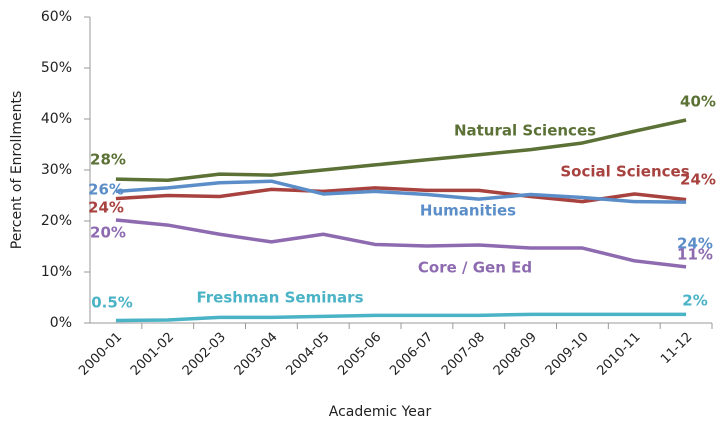 The height and width of the screenshot is (428, 723). What do you see at coordinates (56, 17) in the screenshot?
I see `y-tick-label: 60%` at bounding box center [56, 17].